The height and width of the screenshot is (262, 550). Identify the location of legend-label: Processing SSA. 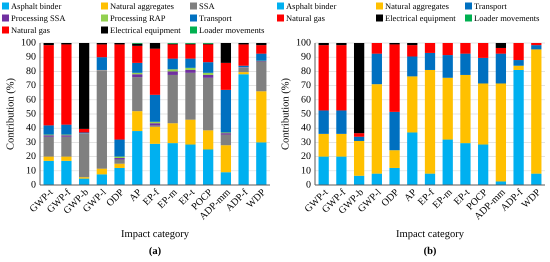
(38, 18).